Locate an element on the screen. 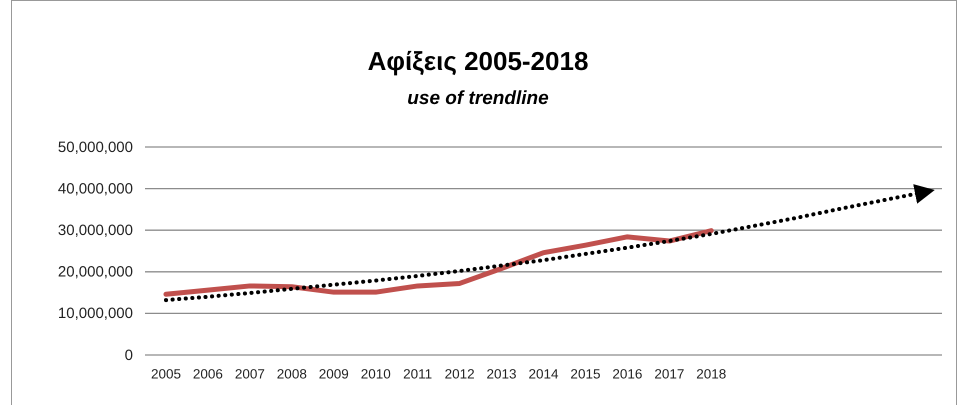  x-tick-label: 2008 is located at coordinates (291, 374).